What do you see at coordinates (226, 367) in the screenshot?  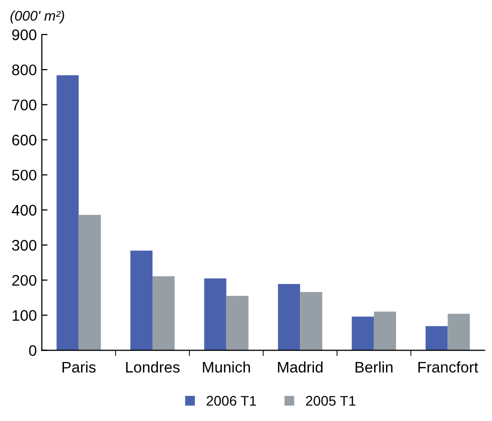 I see `x-tick-label: Munich` at bounding box center [226, 367].